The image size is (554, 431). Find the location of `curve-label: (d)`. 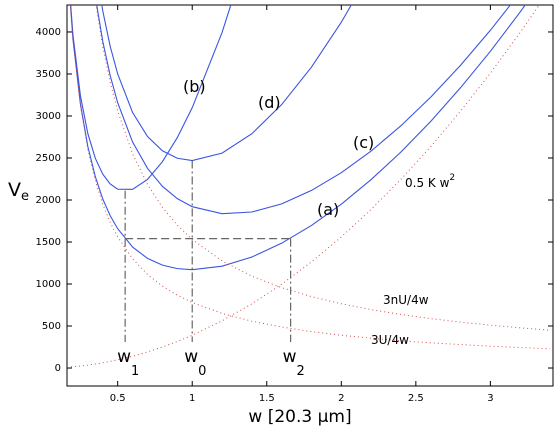

curve-label: (d) is located at coordinates (269, 102).